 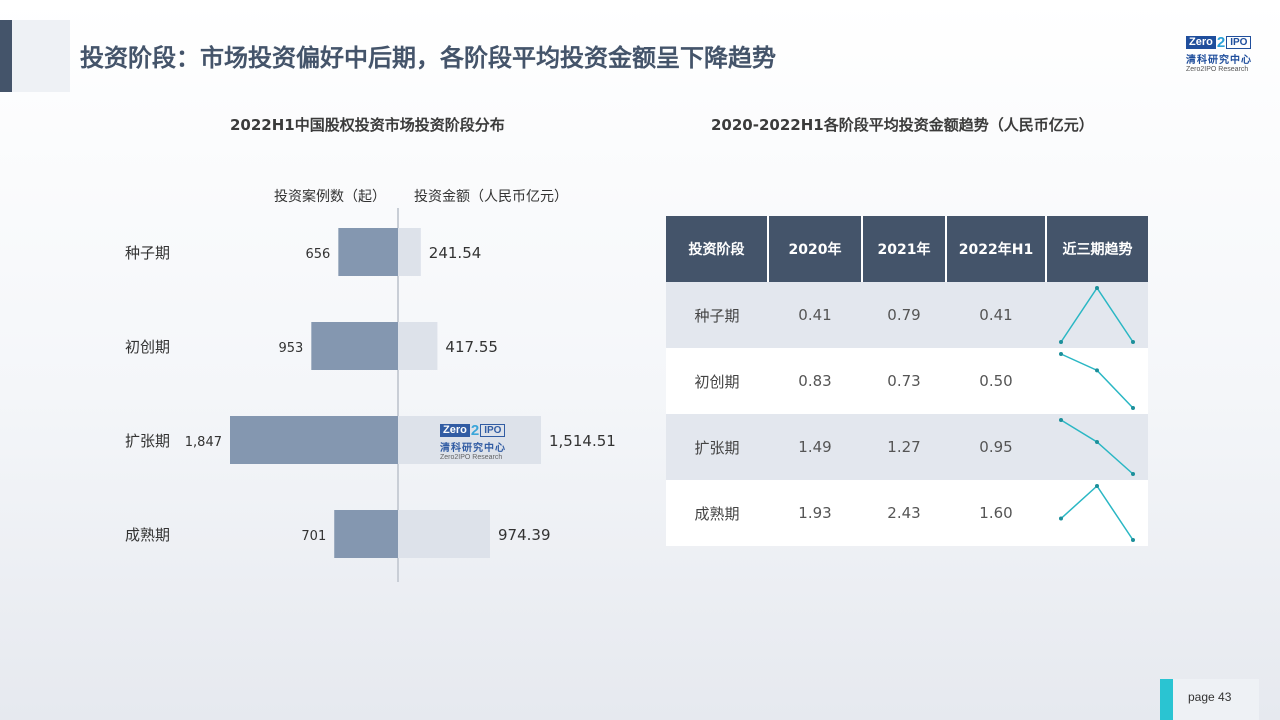 What do you see at coordinates (717, 315) in the screenshot?
I see `stage-cell: 种子期` at bounding box center [717, 315].